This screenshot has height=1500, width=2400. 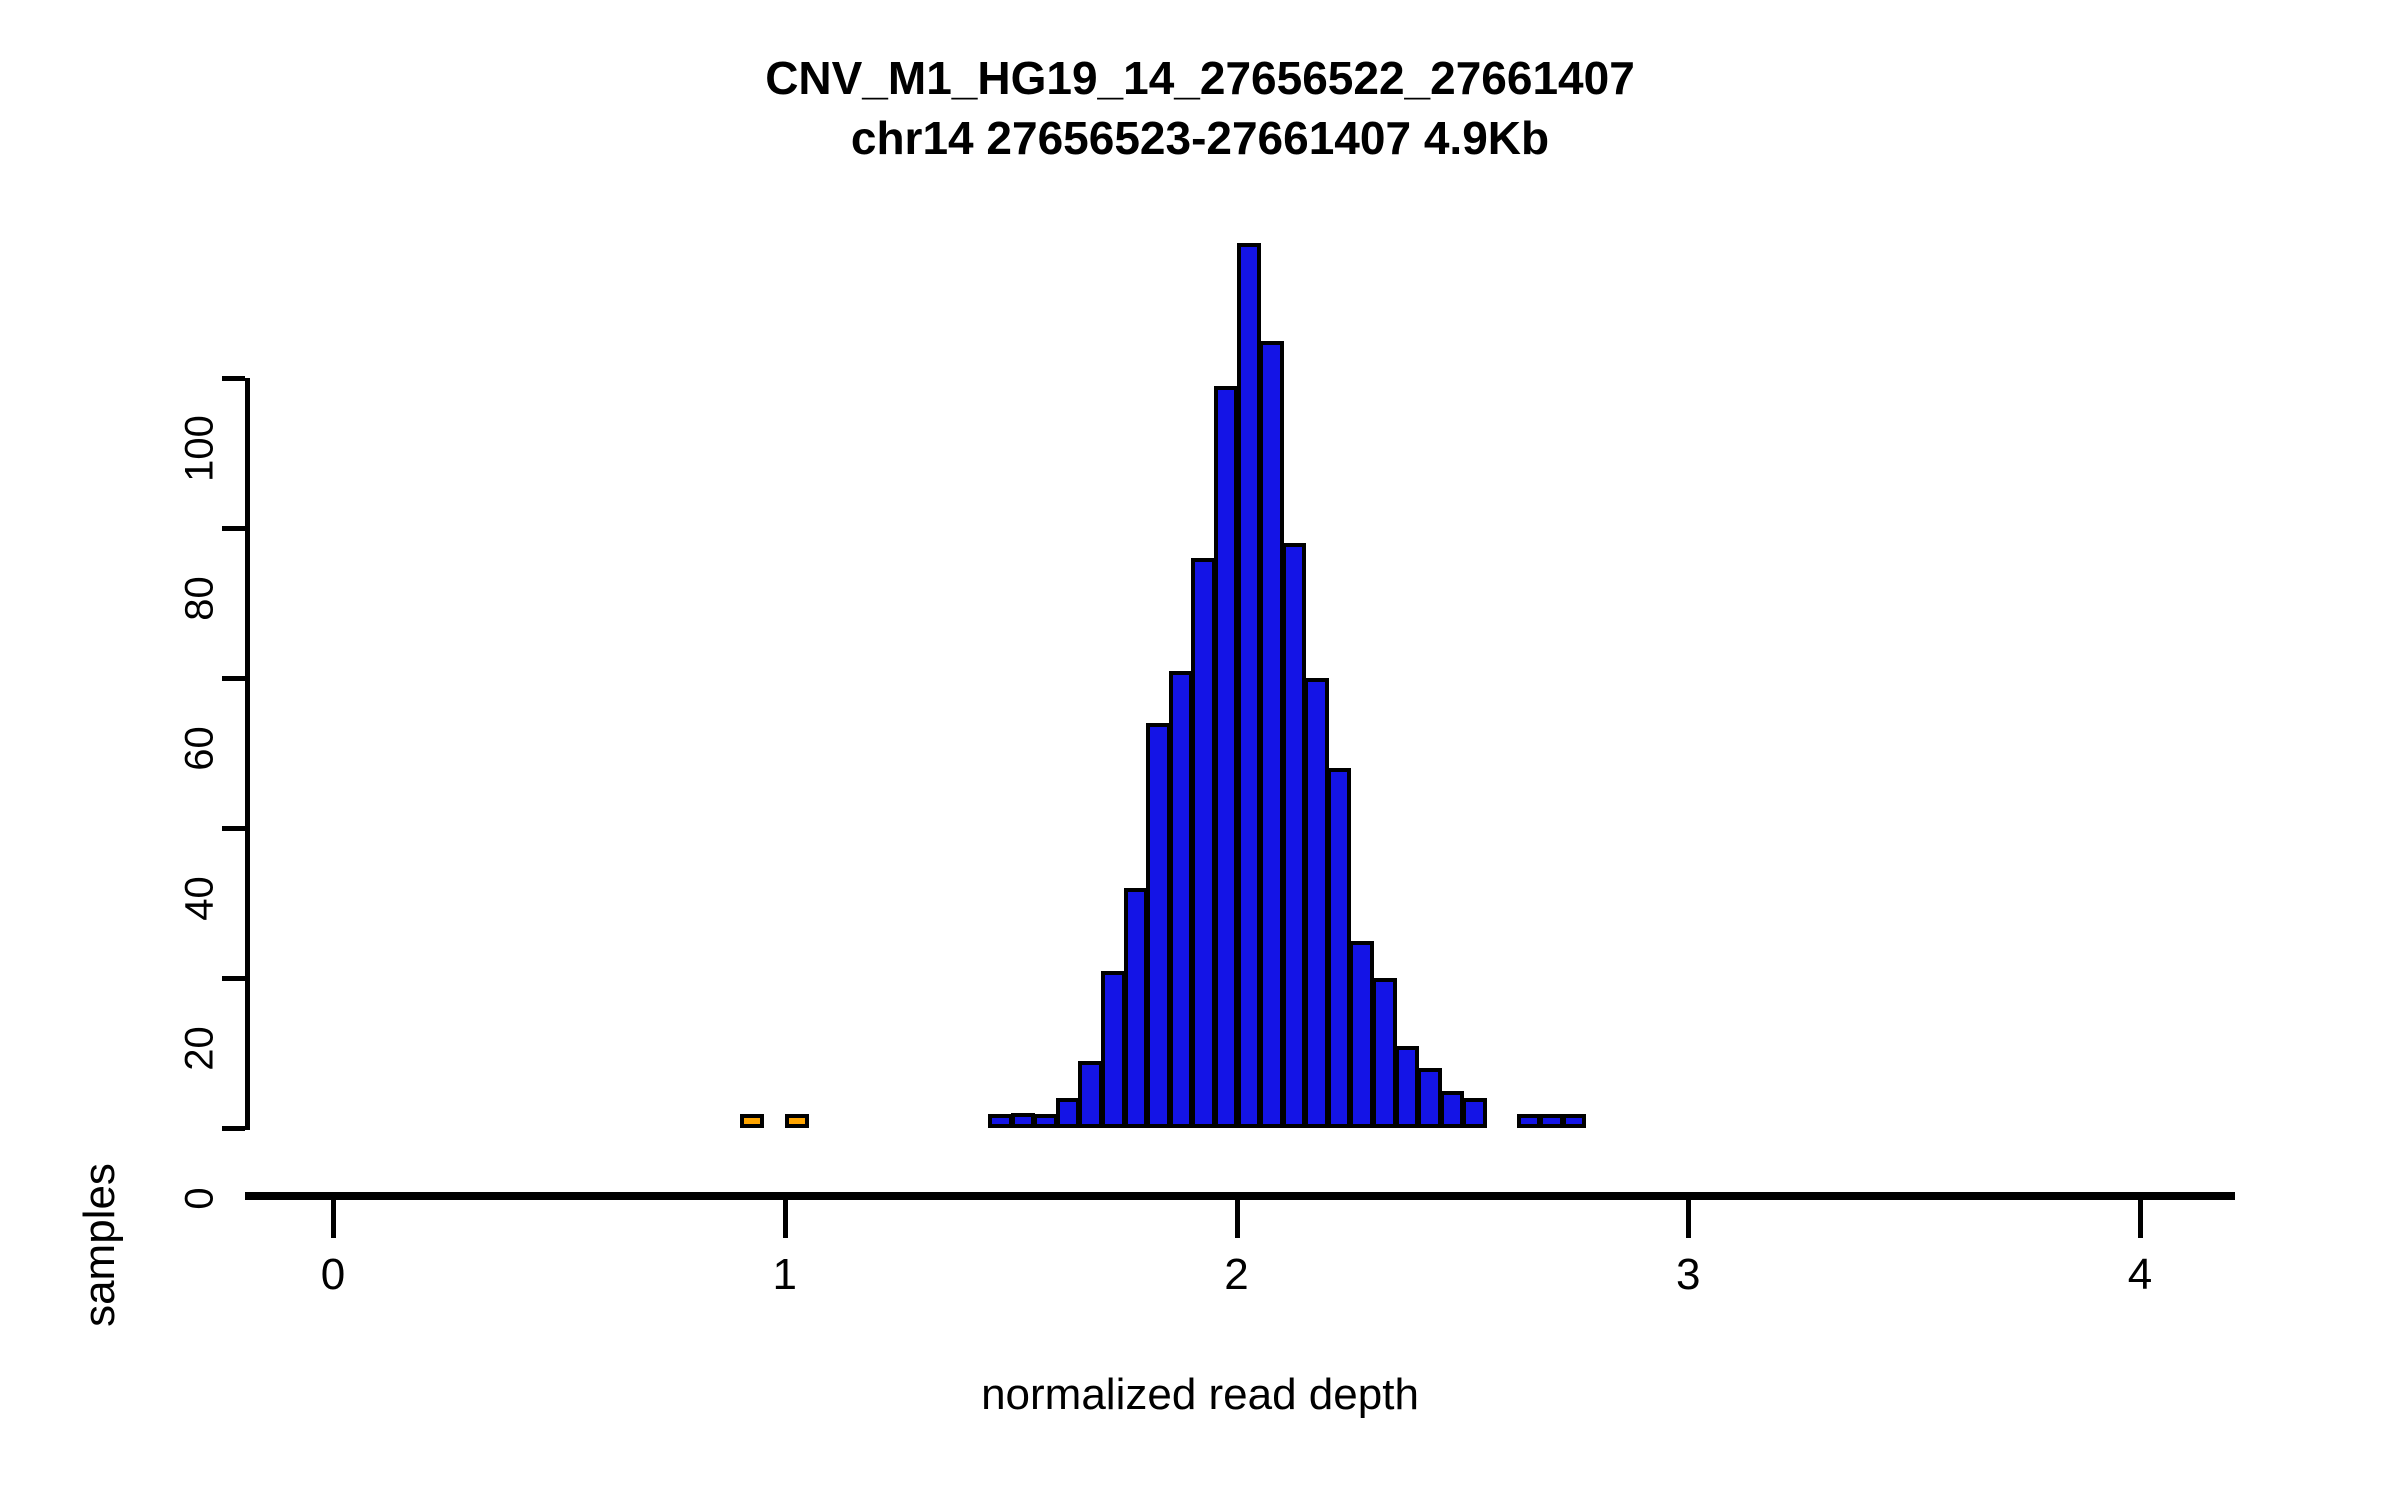 What do you see at coordinates (784, 1274) in the screenshot?
I see `x-tick-label: 1` at bounding box center [784, 1274].